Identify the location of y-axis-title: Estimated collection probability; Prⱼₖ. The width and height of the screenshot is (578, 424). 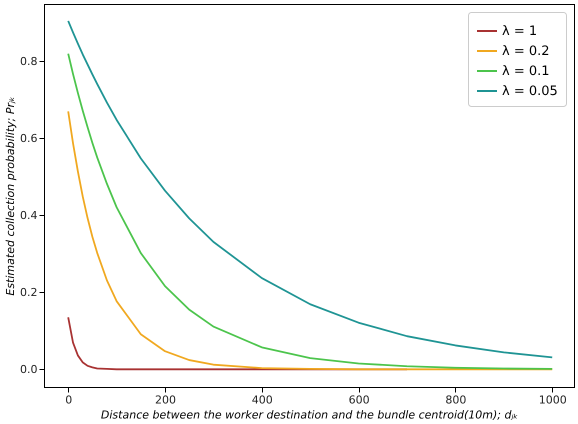
(11, 196).